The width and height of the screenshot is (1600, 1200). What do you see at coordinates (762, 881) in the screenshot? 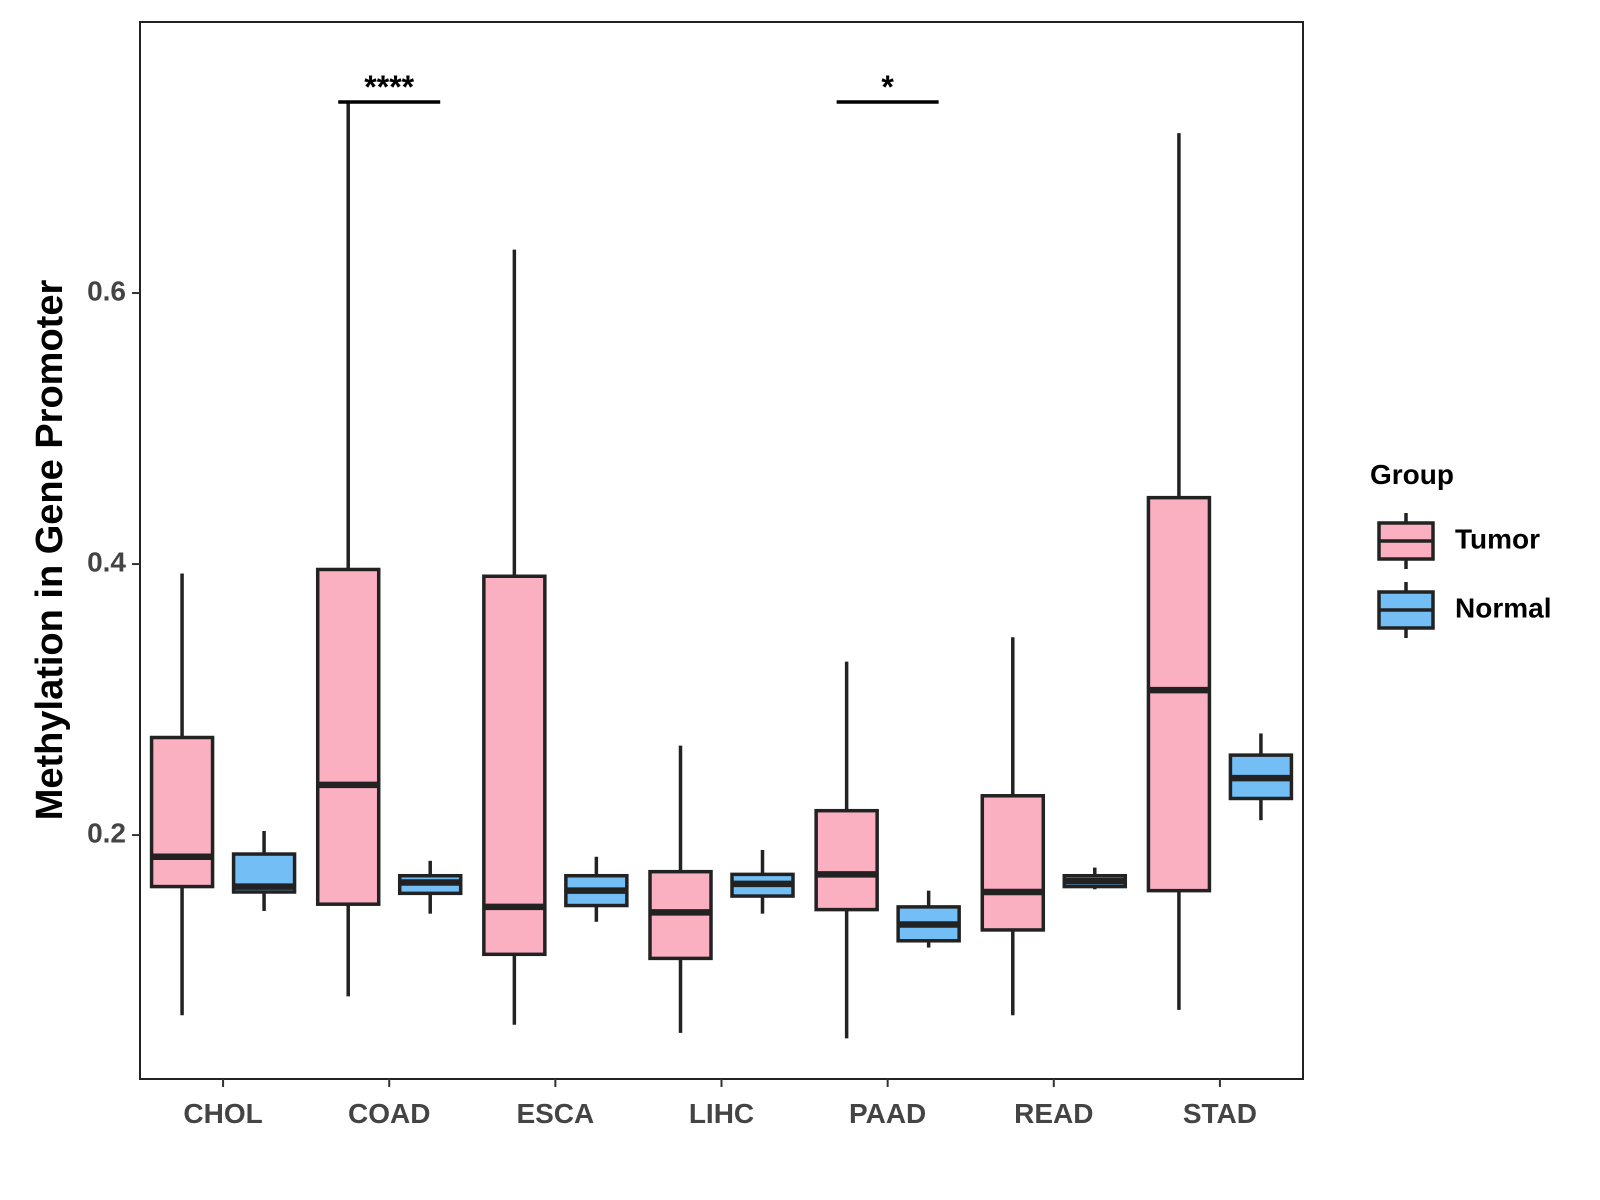
I see `box-normal-lihc` at bounding box center [762, 881].